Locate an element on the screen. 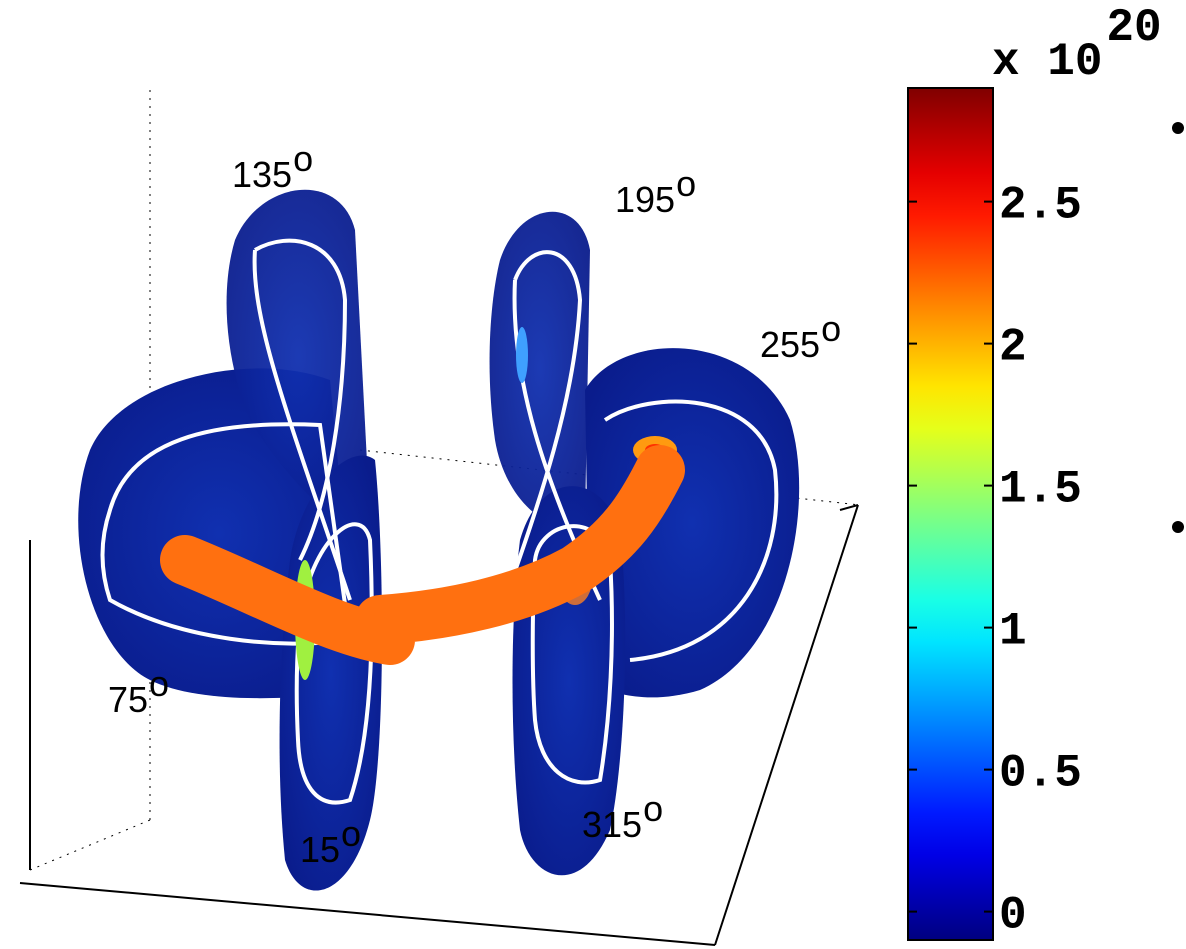  angle-label: 135 is located at coordinates (262, 174).